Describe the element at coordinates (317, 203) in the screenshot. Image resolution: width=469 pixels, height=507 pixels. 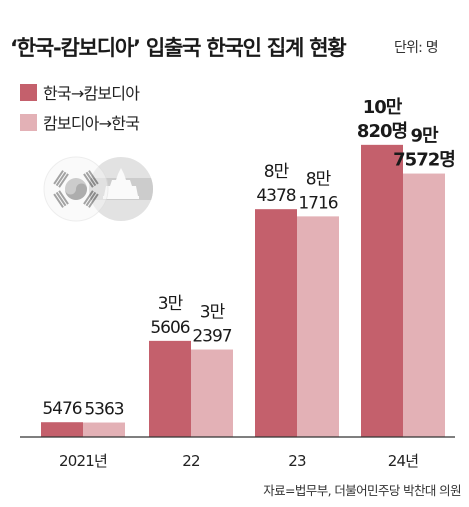
I see `value-label-series2-3-line2: 1716` at that location.